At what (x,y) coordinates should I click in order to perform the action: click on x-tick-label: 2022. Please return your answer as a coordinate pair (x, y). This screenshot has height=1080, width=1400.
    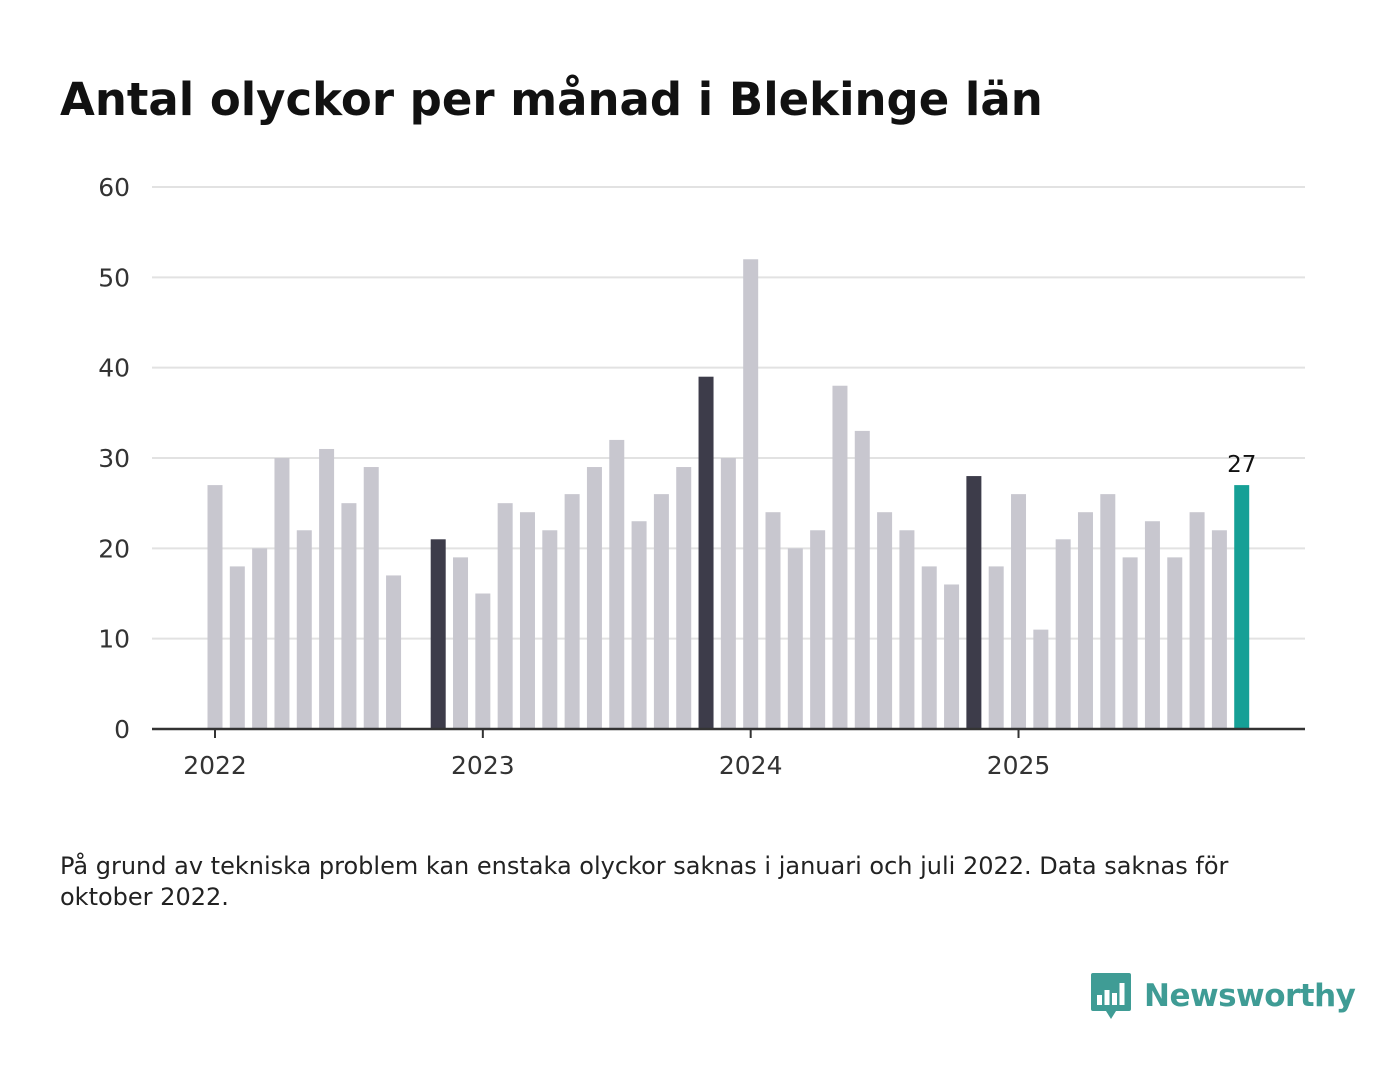
    Looking at the image, I should click on (215, 765).